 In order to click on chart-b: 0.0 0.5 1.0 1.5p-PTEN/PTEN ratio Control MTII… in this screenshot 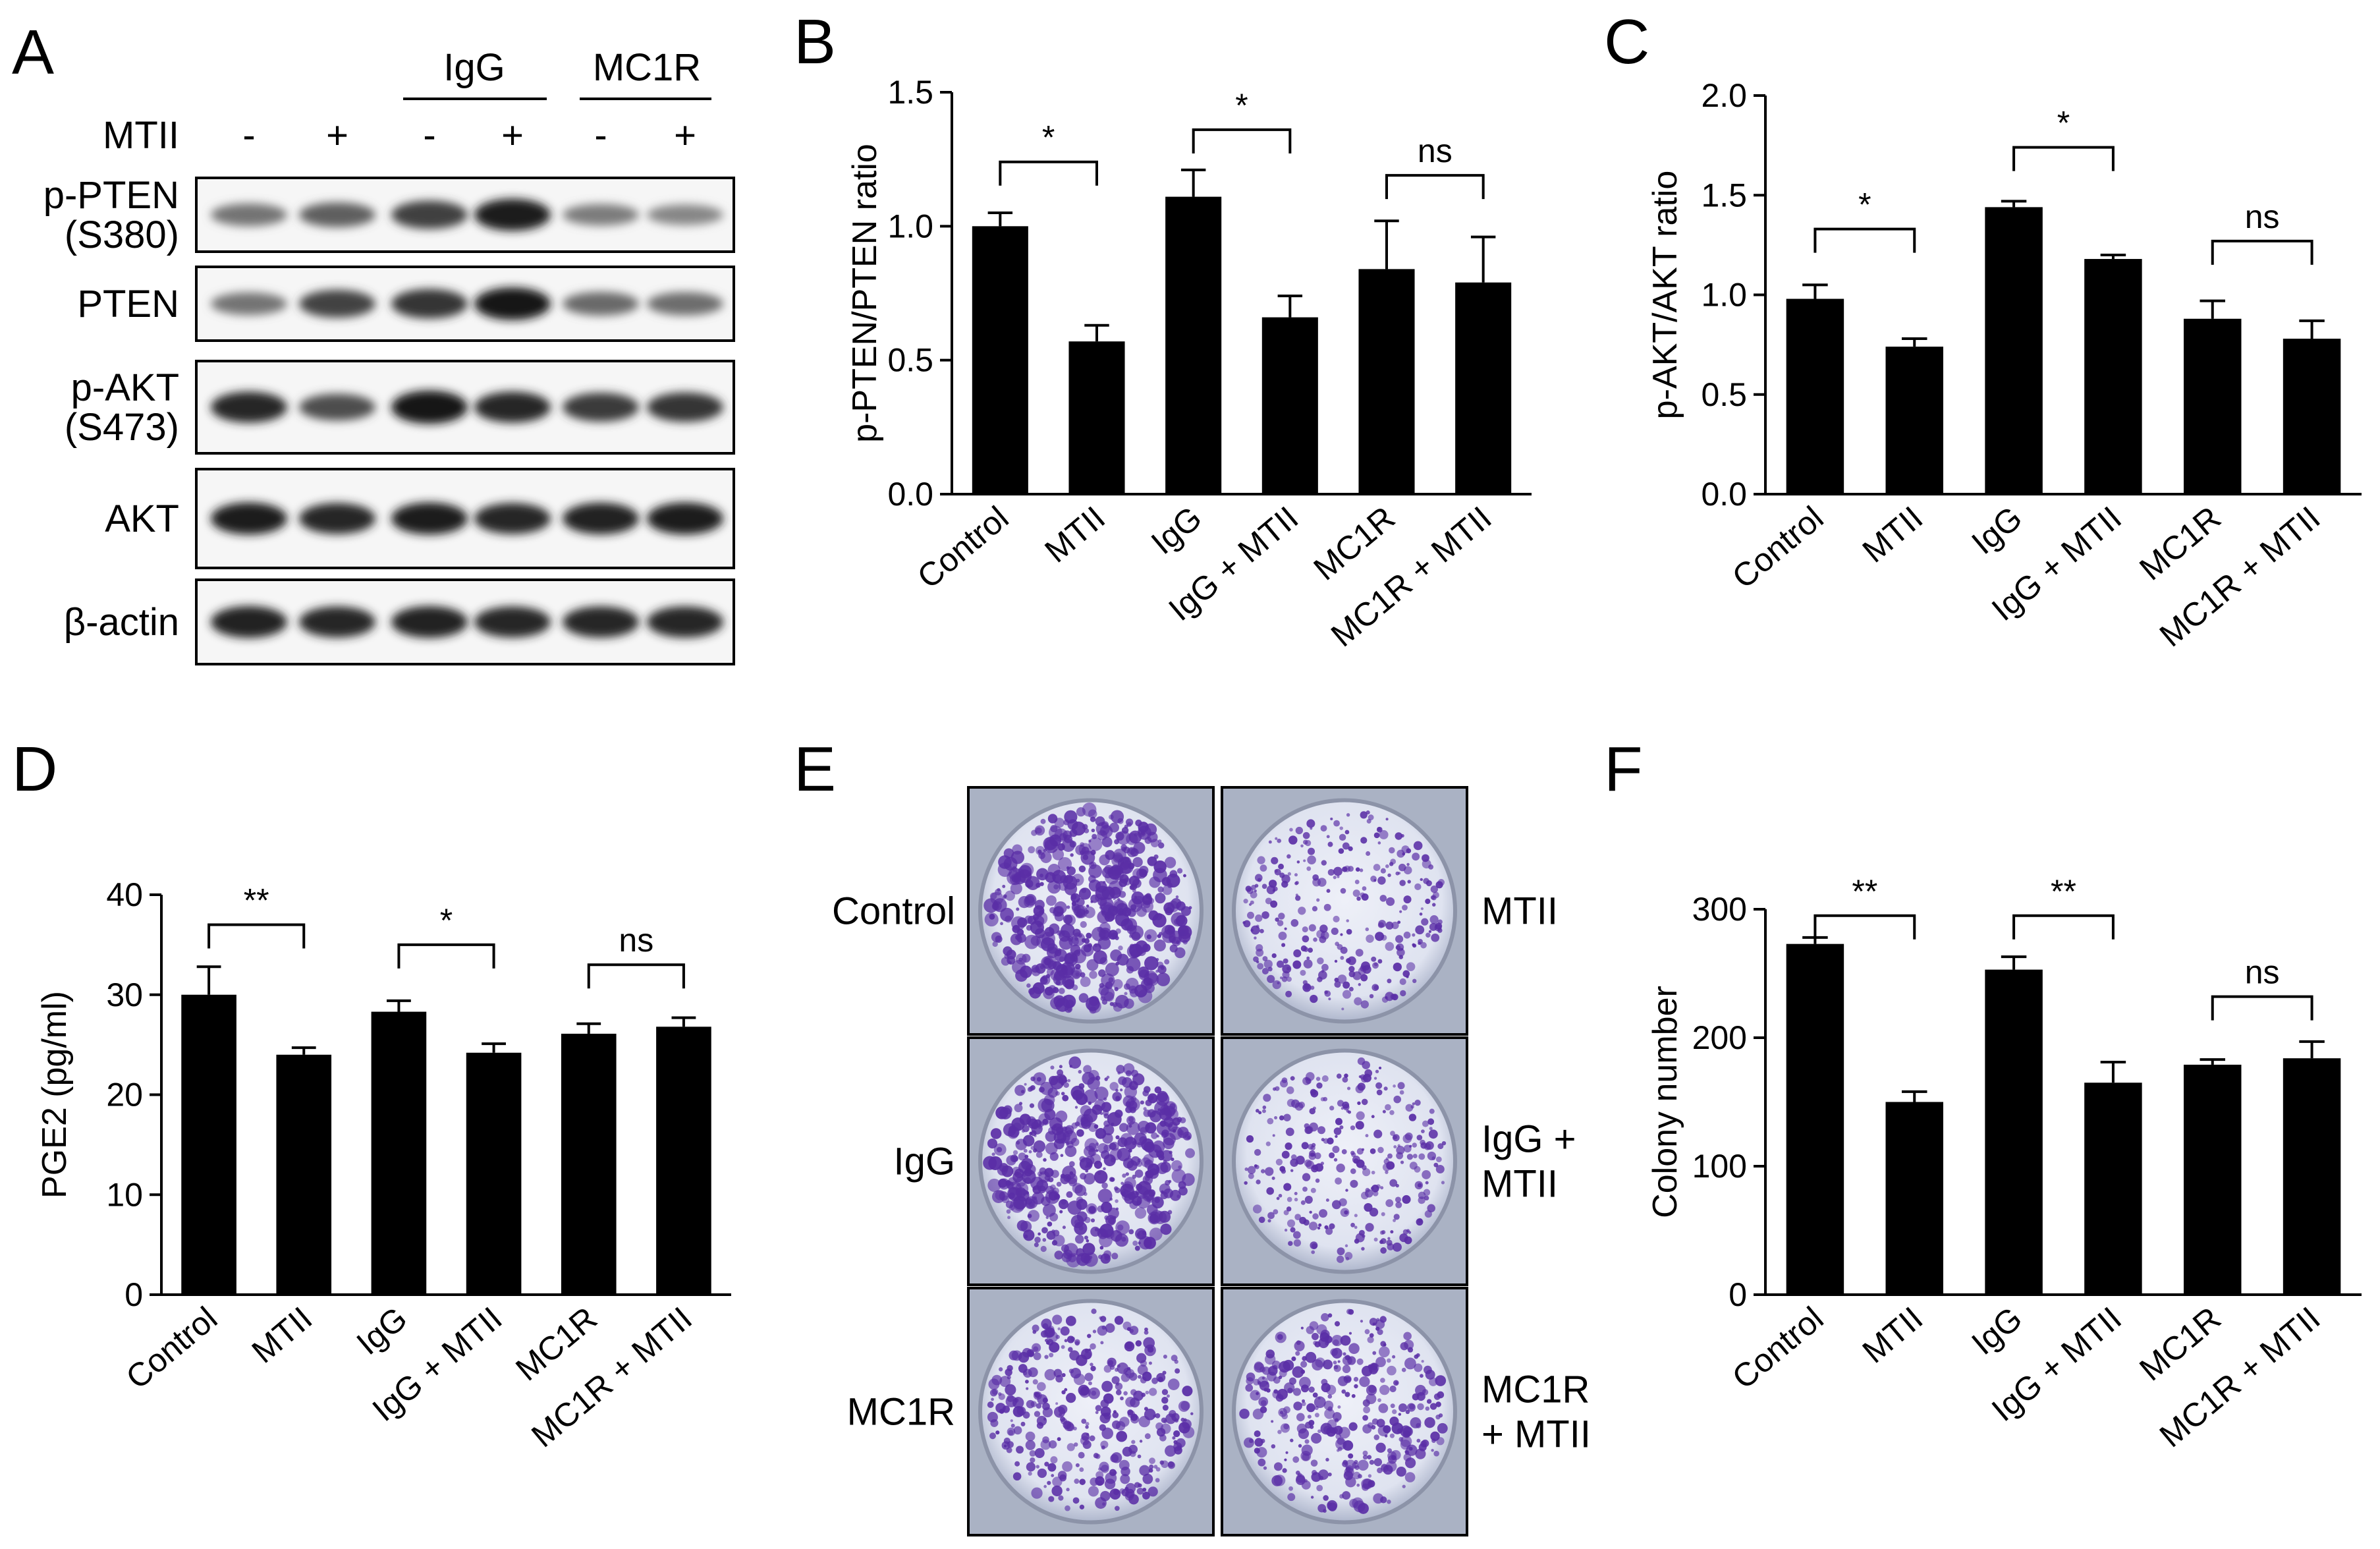, I will do `click(1189, 364)`.